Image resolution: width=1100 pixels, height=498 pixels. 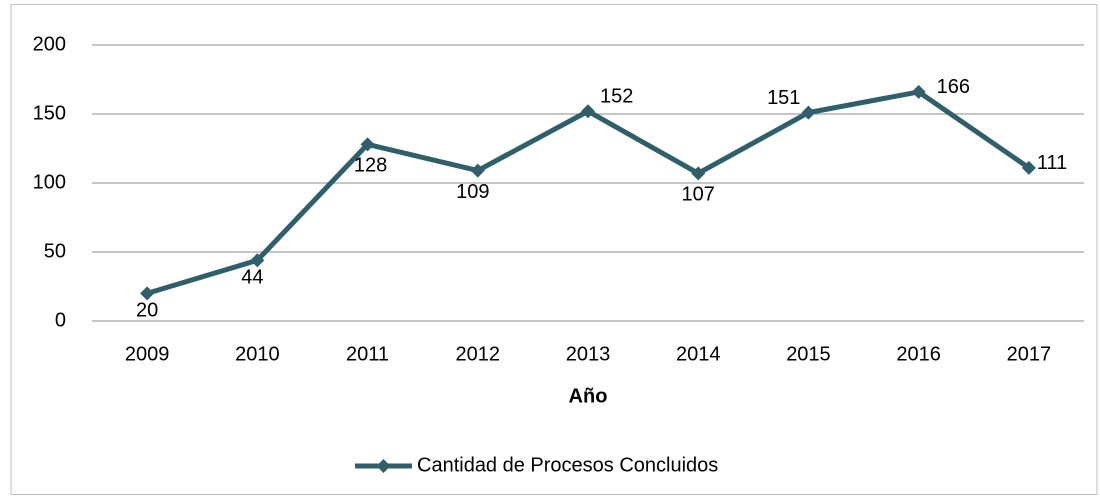 I want to click on y-tick-label: 0, so click(x=60, y=320).